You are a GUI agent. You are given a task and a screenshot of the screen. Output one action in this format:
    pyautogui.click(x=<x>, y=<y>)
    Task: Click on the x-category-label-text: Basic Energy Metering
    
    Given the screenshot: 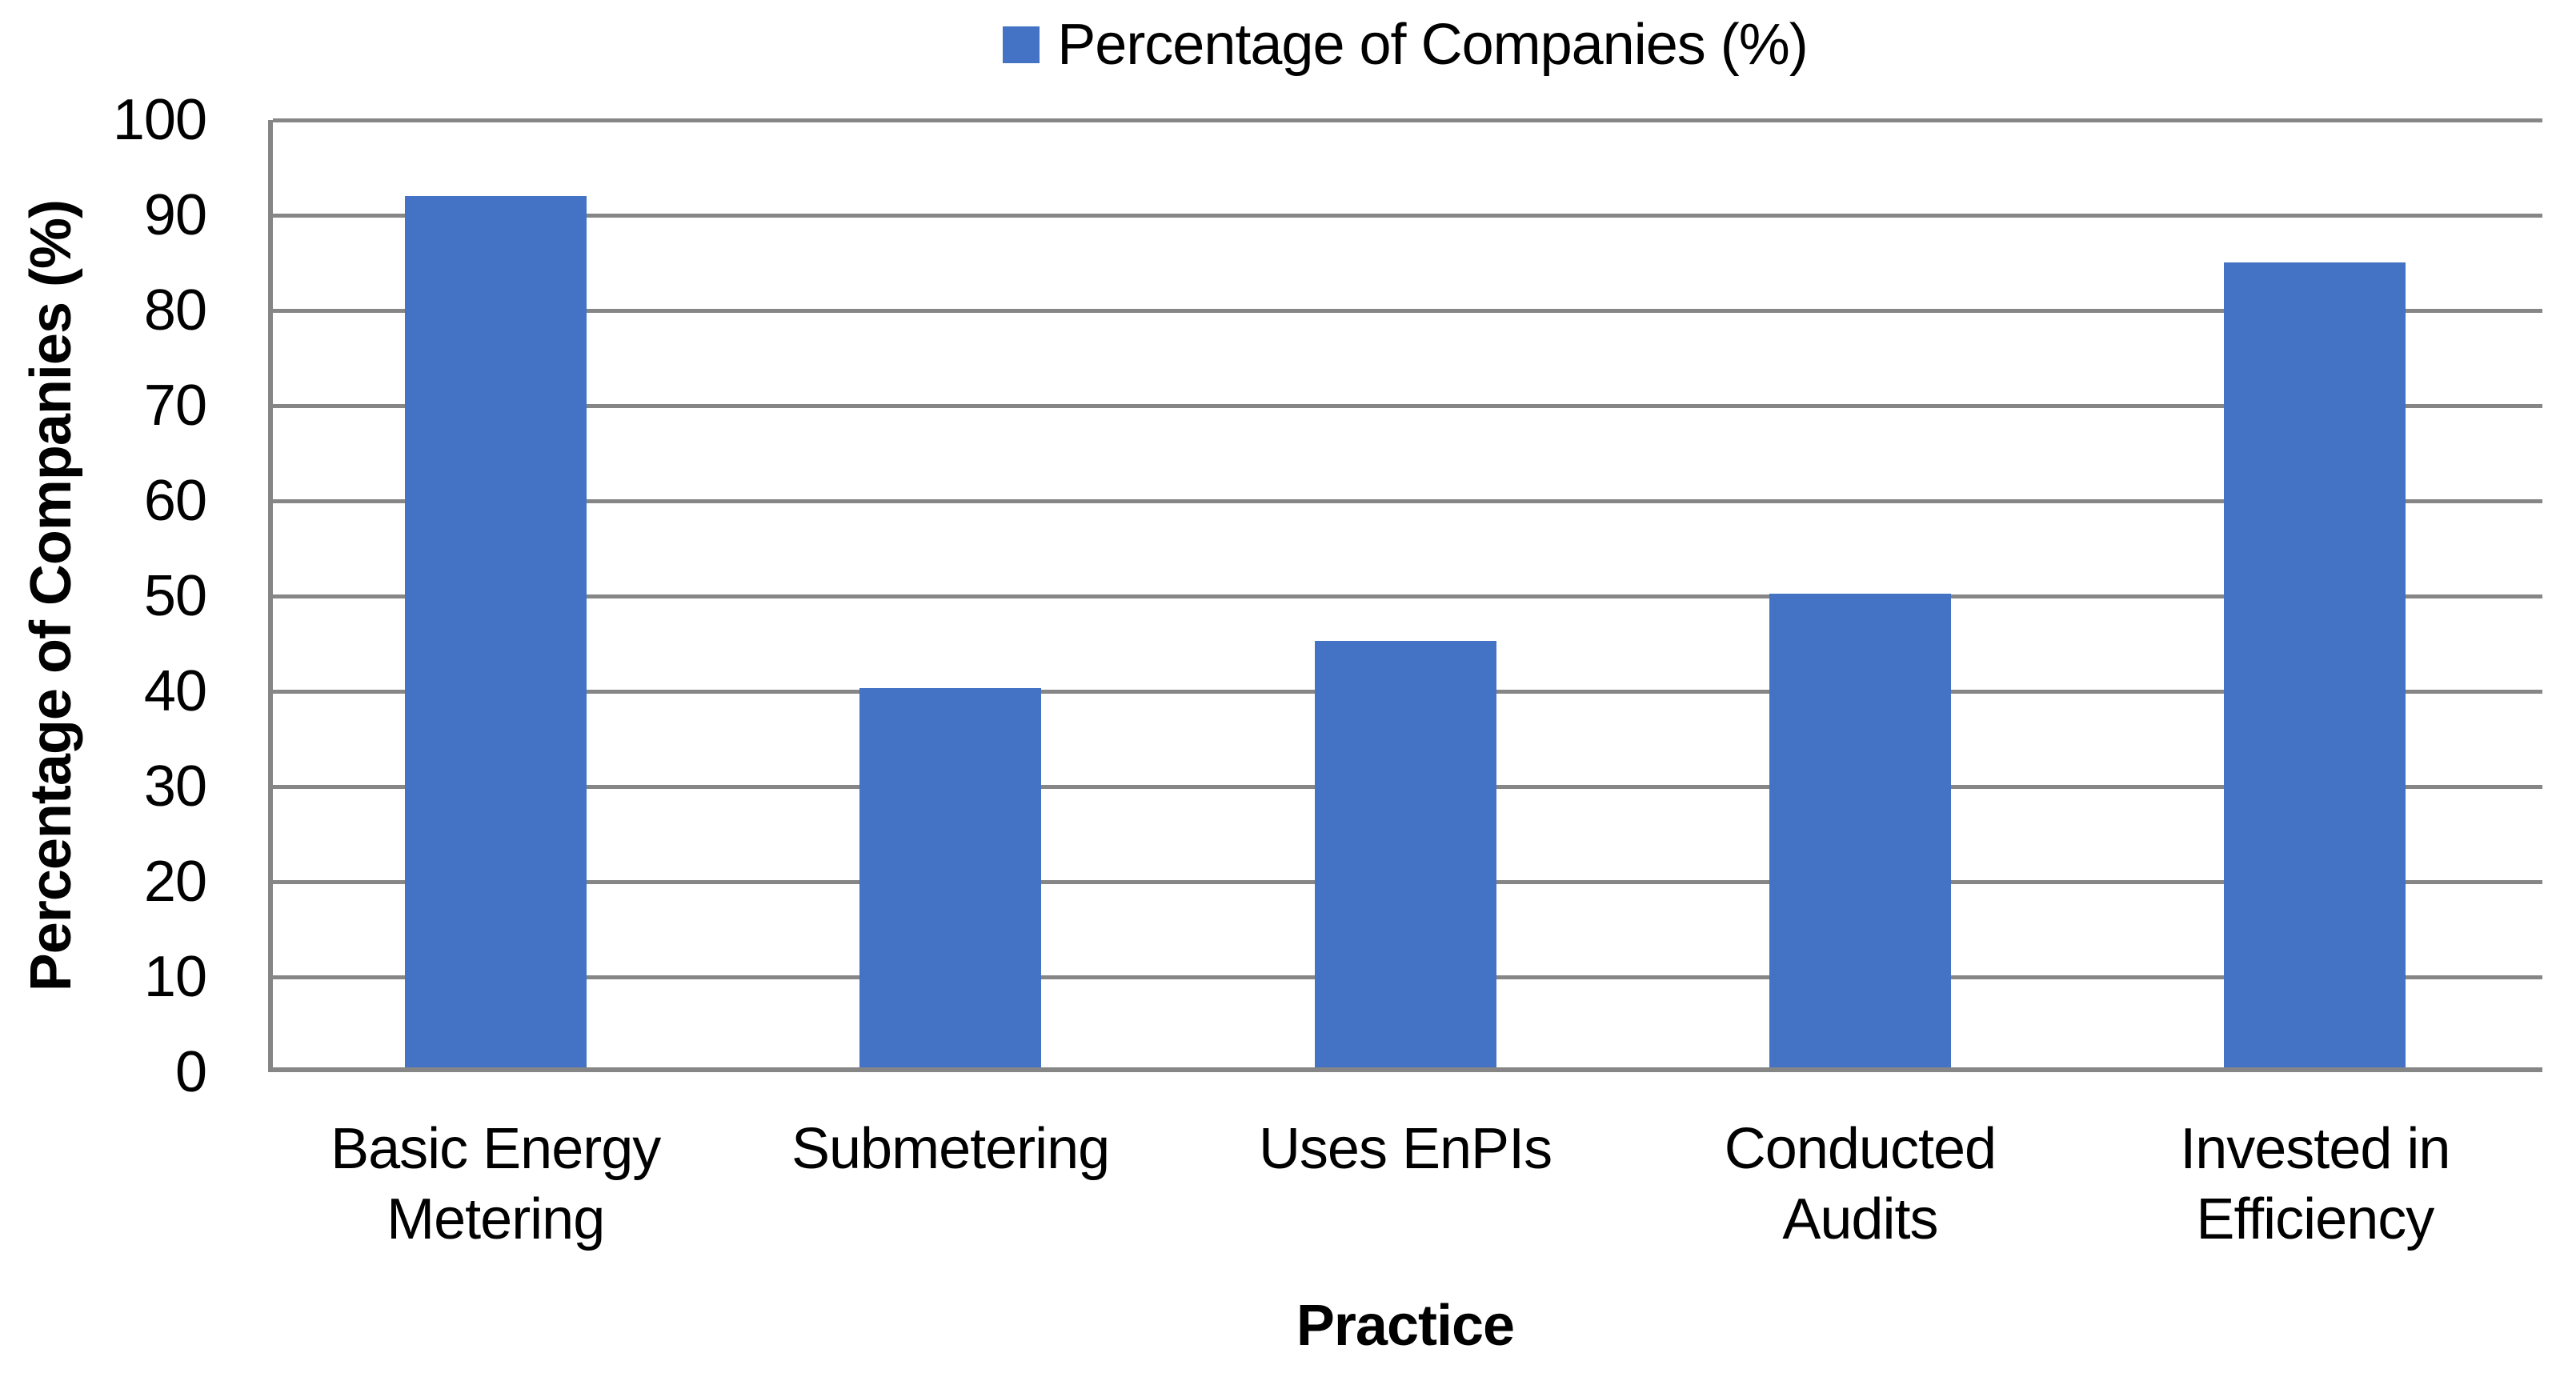 What is the action you would take?
    pyautogui.click(x=496, y=1184)
    